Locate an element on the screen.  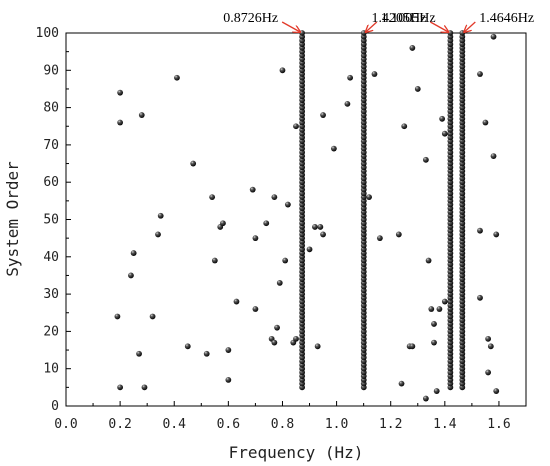
x-tick-label: 1.0 is located at coordinates (336, 424).